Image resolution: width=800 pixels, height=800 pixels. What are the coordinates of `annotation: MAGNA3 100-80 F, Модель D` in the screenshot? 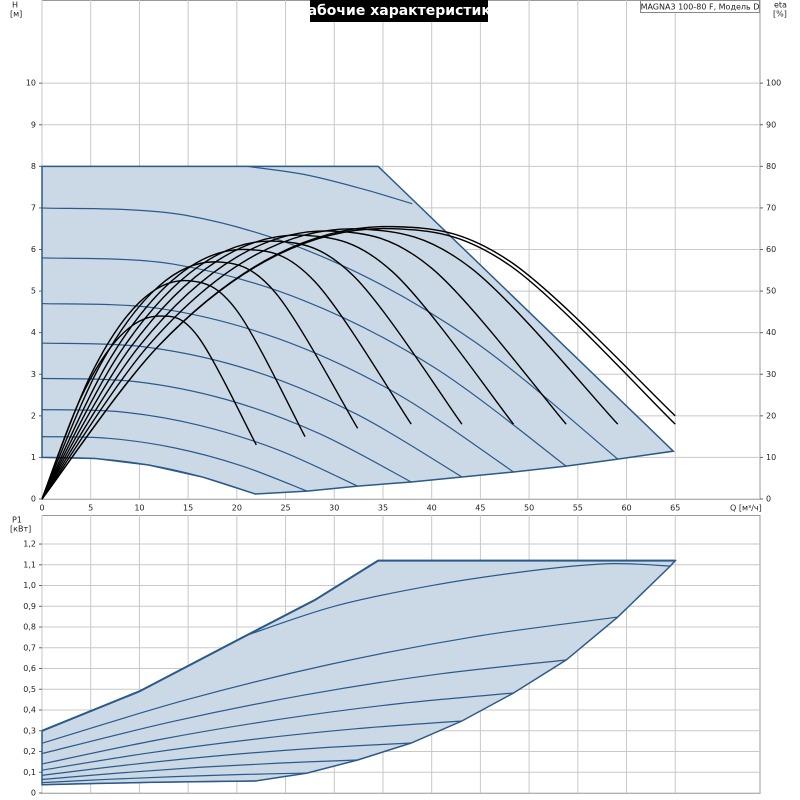 It's located at (700, 7).